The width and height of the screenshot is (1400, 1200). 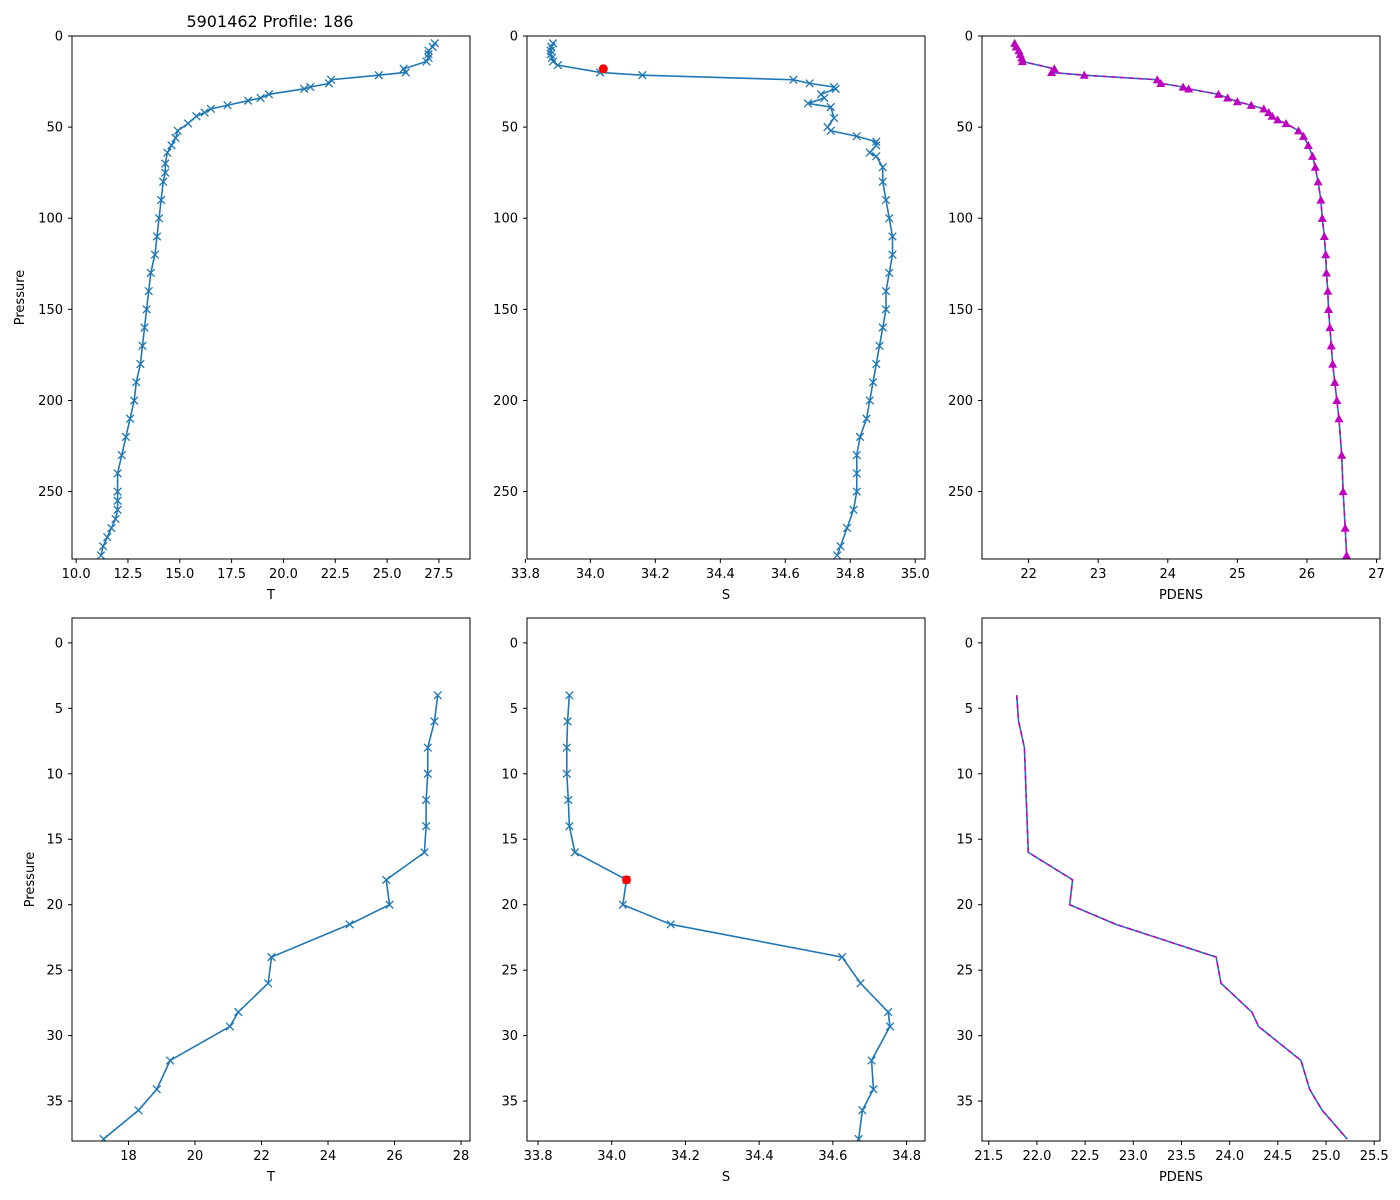 I want to click on top-temperature-axes-frame, so click(x=271, y=297).